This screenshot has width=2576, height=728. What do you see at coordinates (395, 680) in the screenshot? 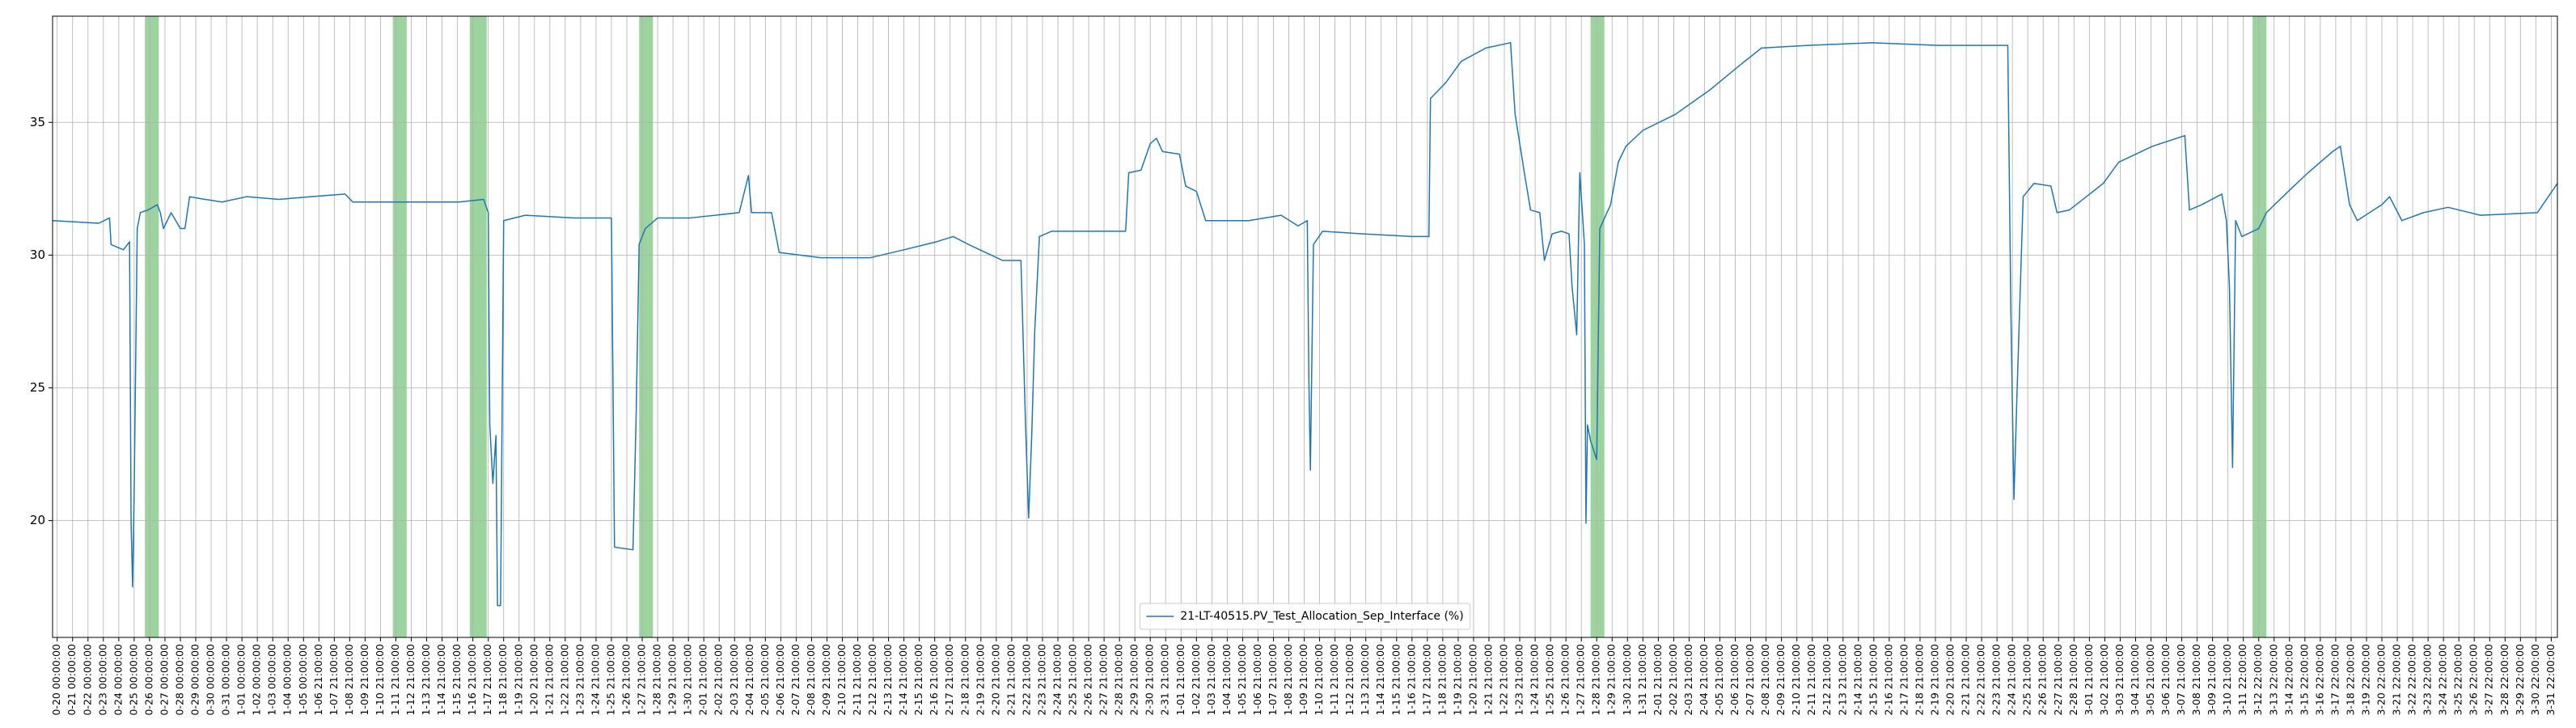
I see `x-tick-label: 1-11 21:00:00` at bounding box center [395, 680].